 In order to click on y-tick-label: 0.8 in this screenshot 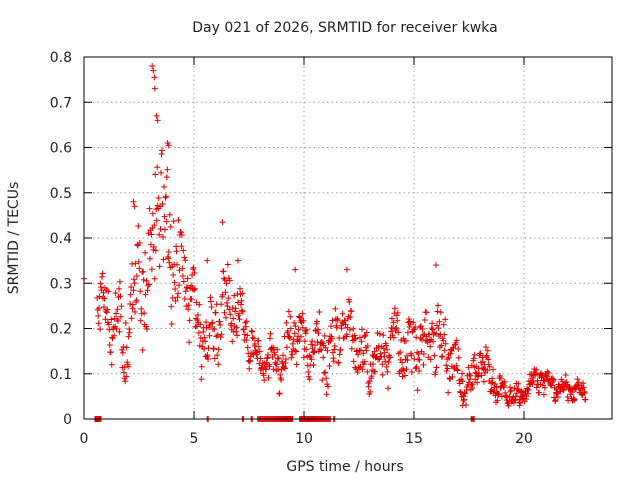, I will do `click(61, 58)`.